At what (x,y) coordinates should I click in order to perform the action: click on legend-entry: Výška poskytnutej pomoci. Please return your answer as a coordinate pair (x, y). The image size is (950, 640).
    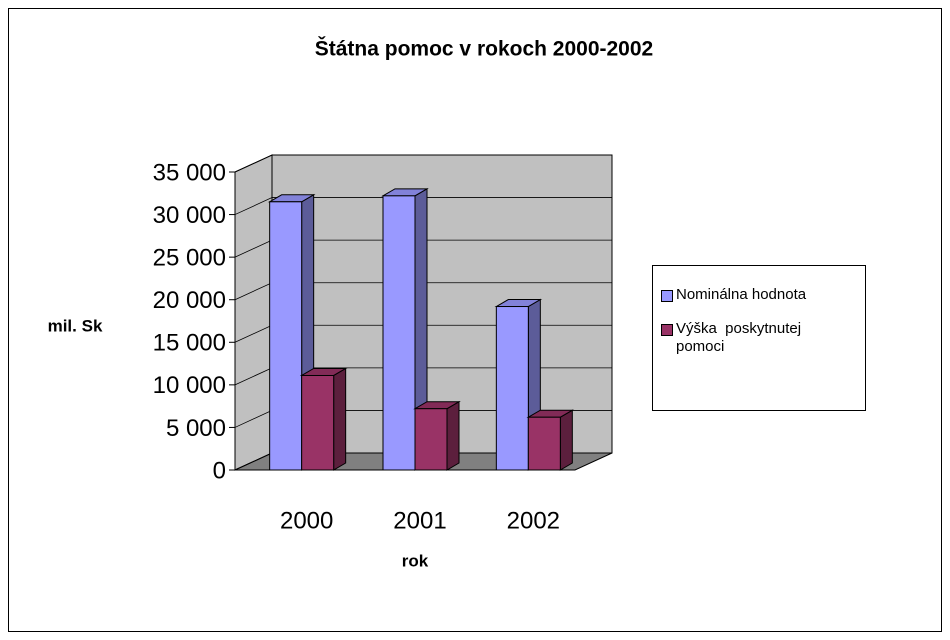
    Looking at the image, I should click on (760, 338).